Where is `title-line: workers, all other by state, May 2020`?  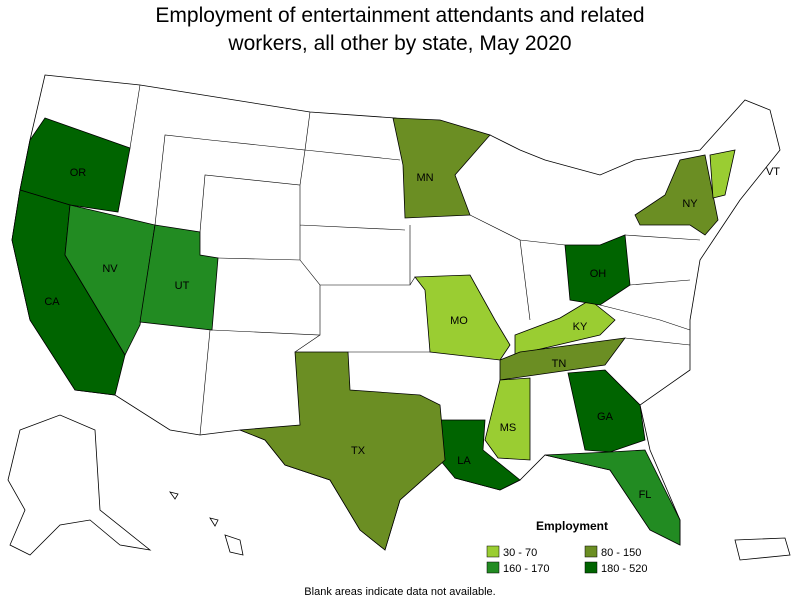
title-line: workers, all other by state, May 2020 is located at coordinates (399, 43).